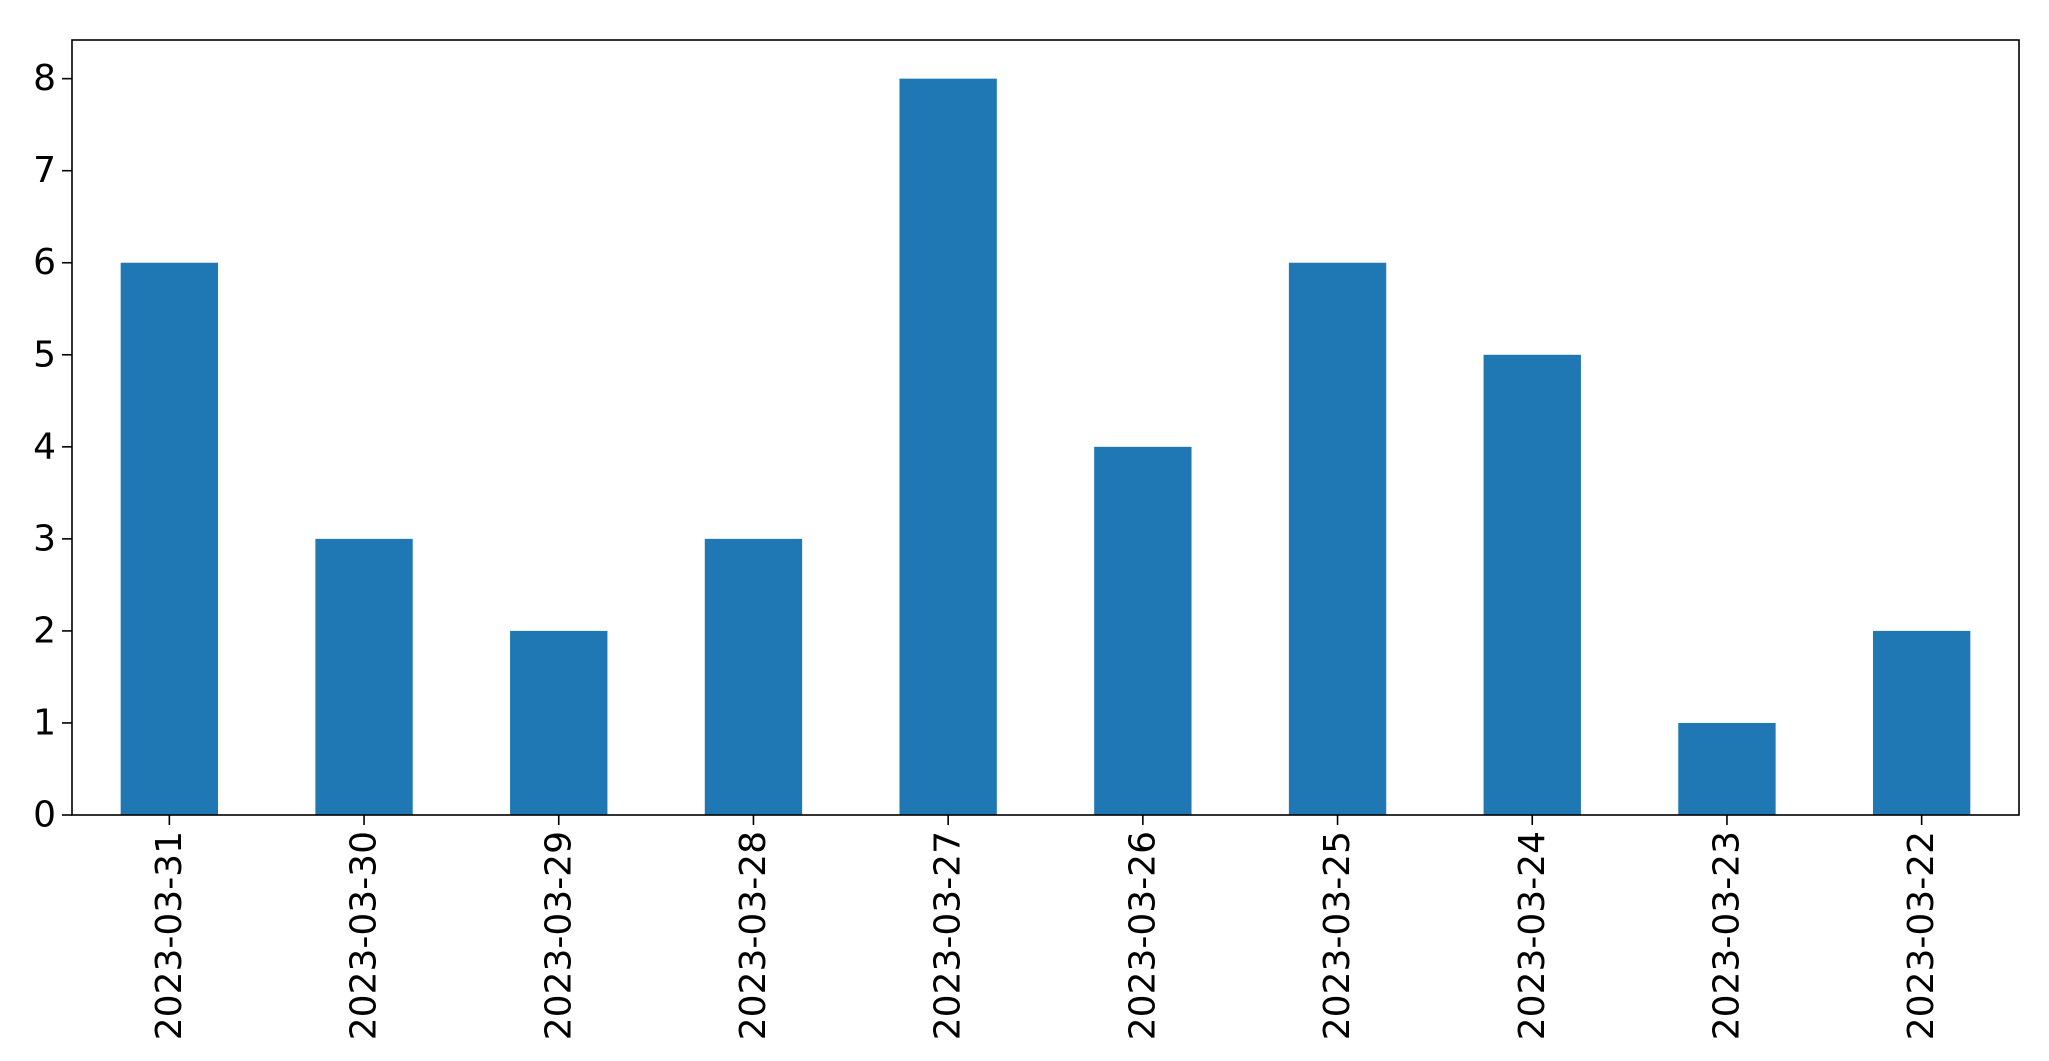  What do you see at coordinates (948, 935) in the screenshot?
I see `x-tick-label: 2023-03-27` at bounding box center [948, 935].